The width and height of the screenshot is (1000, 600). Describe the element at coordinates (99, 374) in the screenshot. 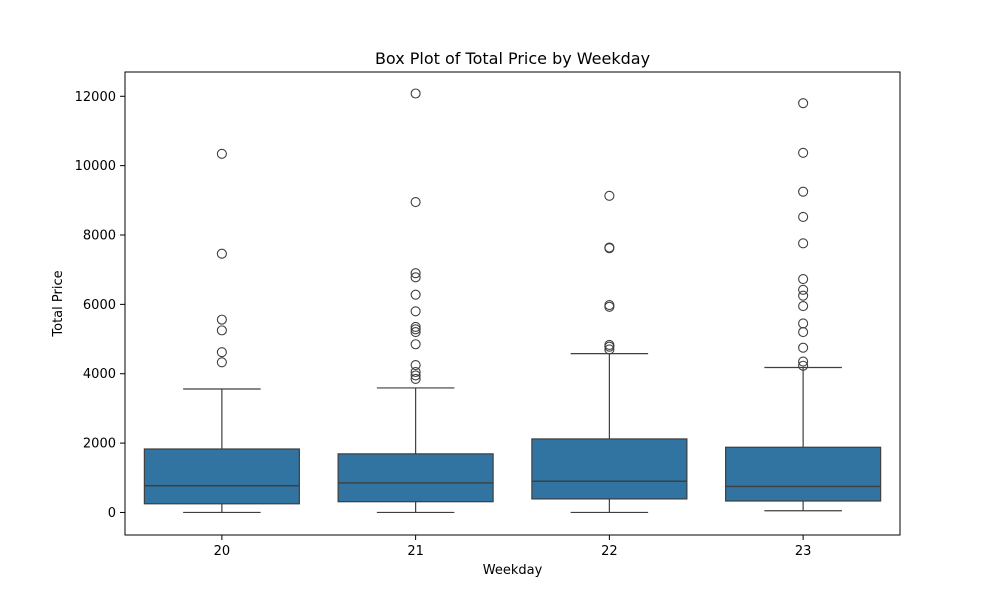

I see `y-tick-label: 4000` at that location.